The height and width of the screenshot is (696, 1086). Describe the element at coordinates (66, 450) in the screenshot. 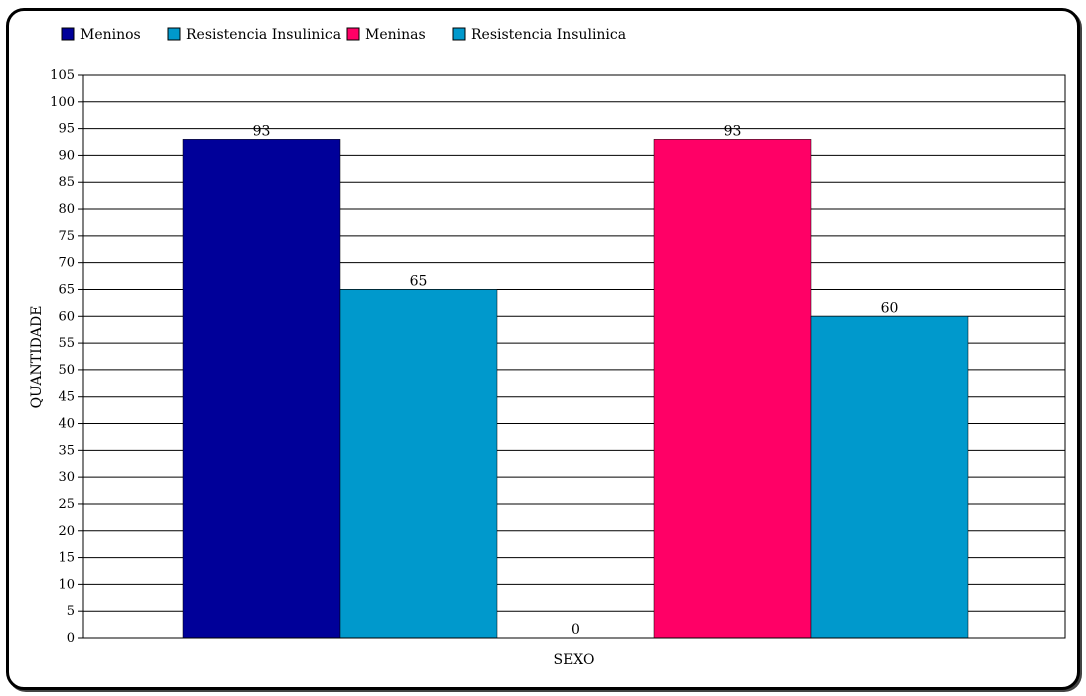

I see `y-tick-label: 35` at that location.